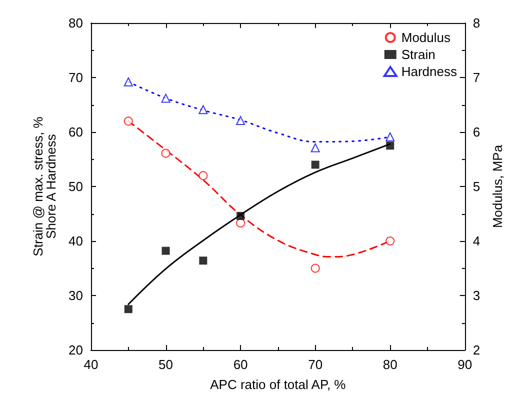  I want to click on x-tick-label: 90, so click(465, 364).